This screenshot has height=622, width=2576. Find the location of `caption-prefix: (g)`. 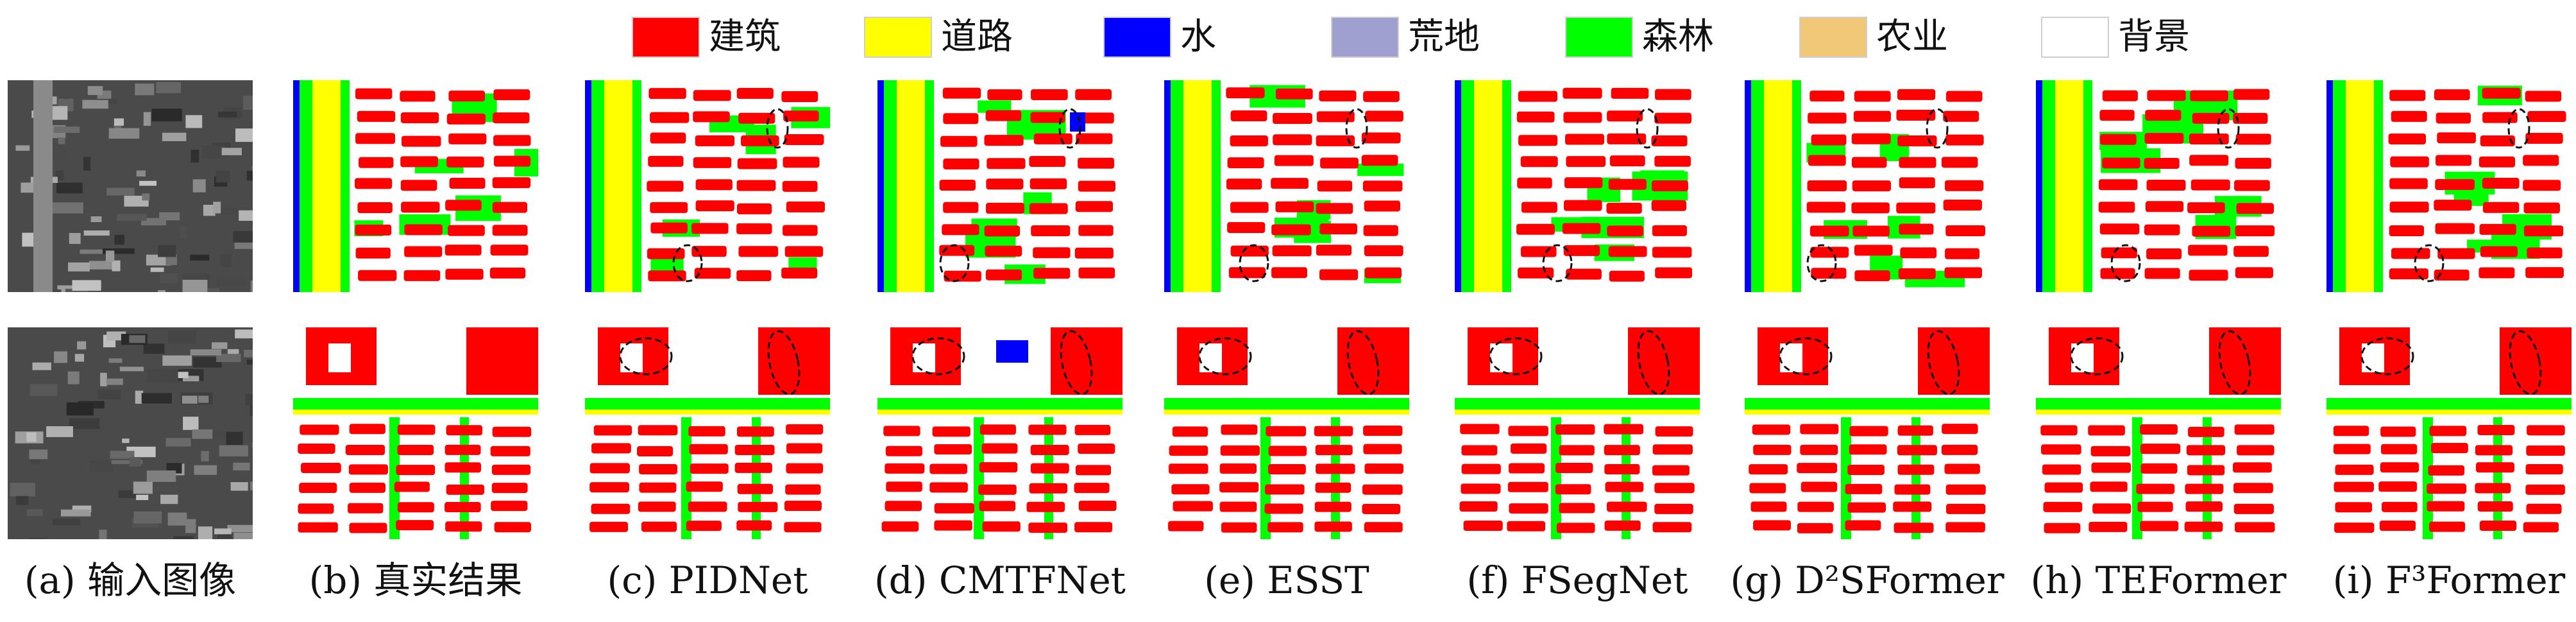

caption-prefix: (g) is located at coordinates (1762, 580).